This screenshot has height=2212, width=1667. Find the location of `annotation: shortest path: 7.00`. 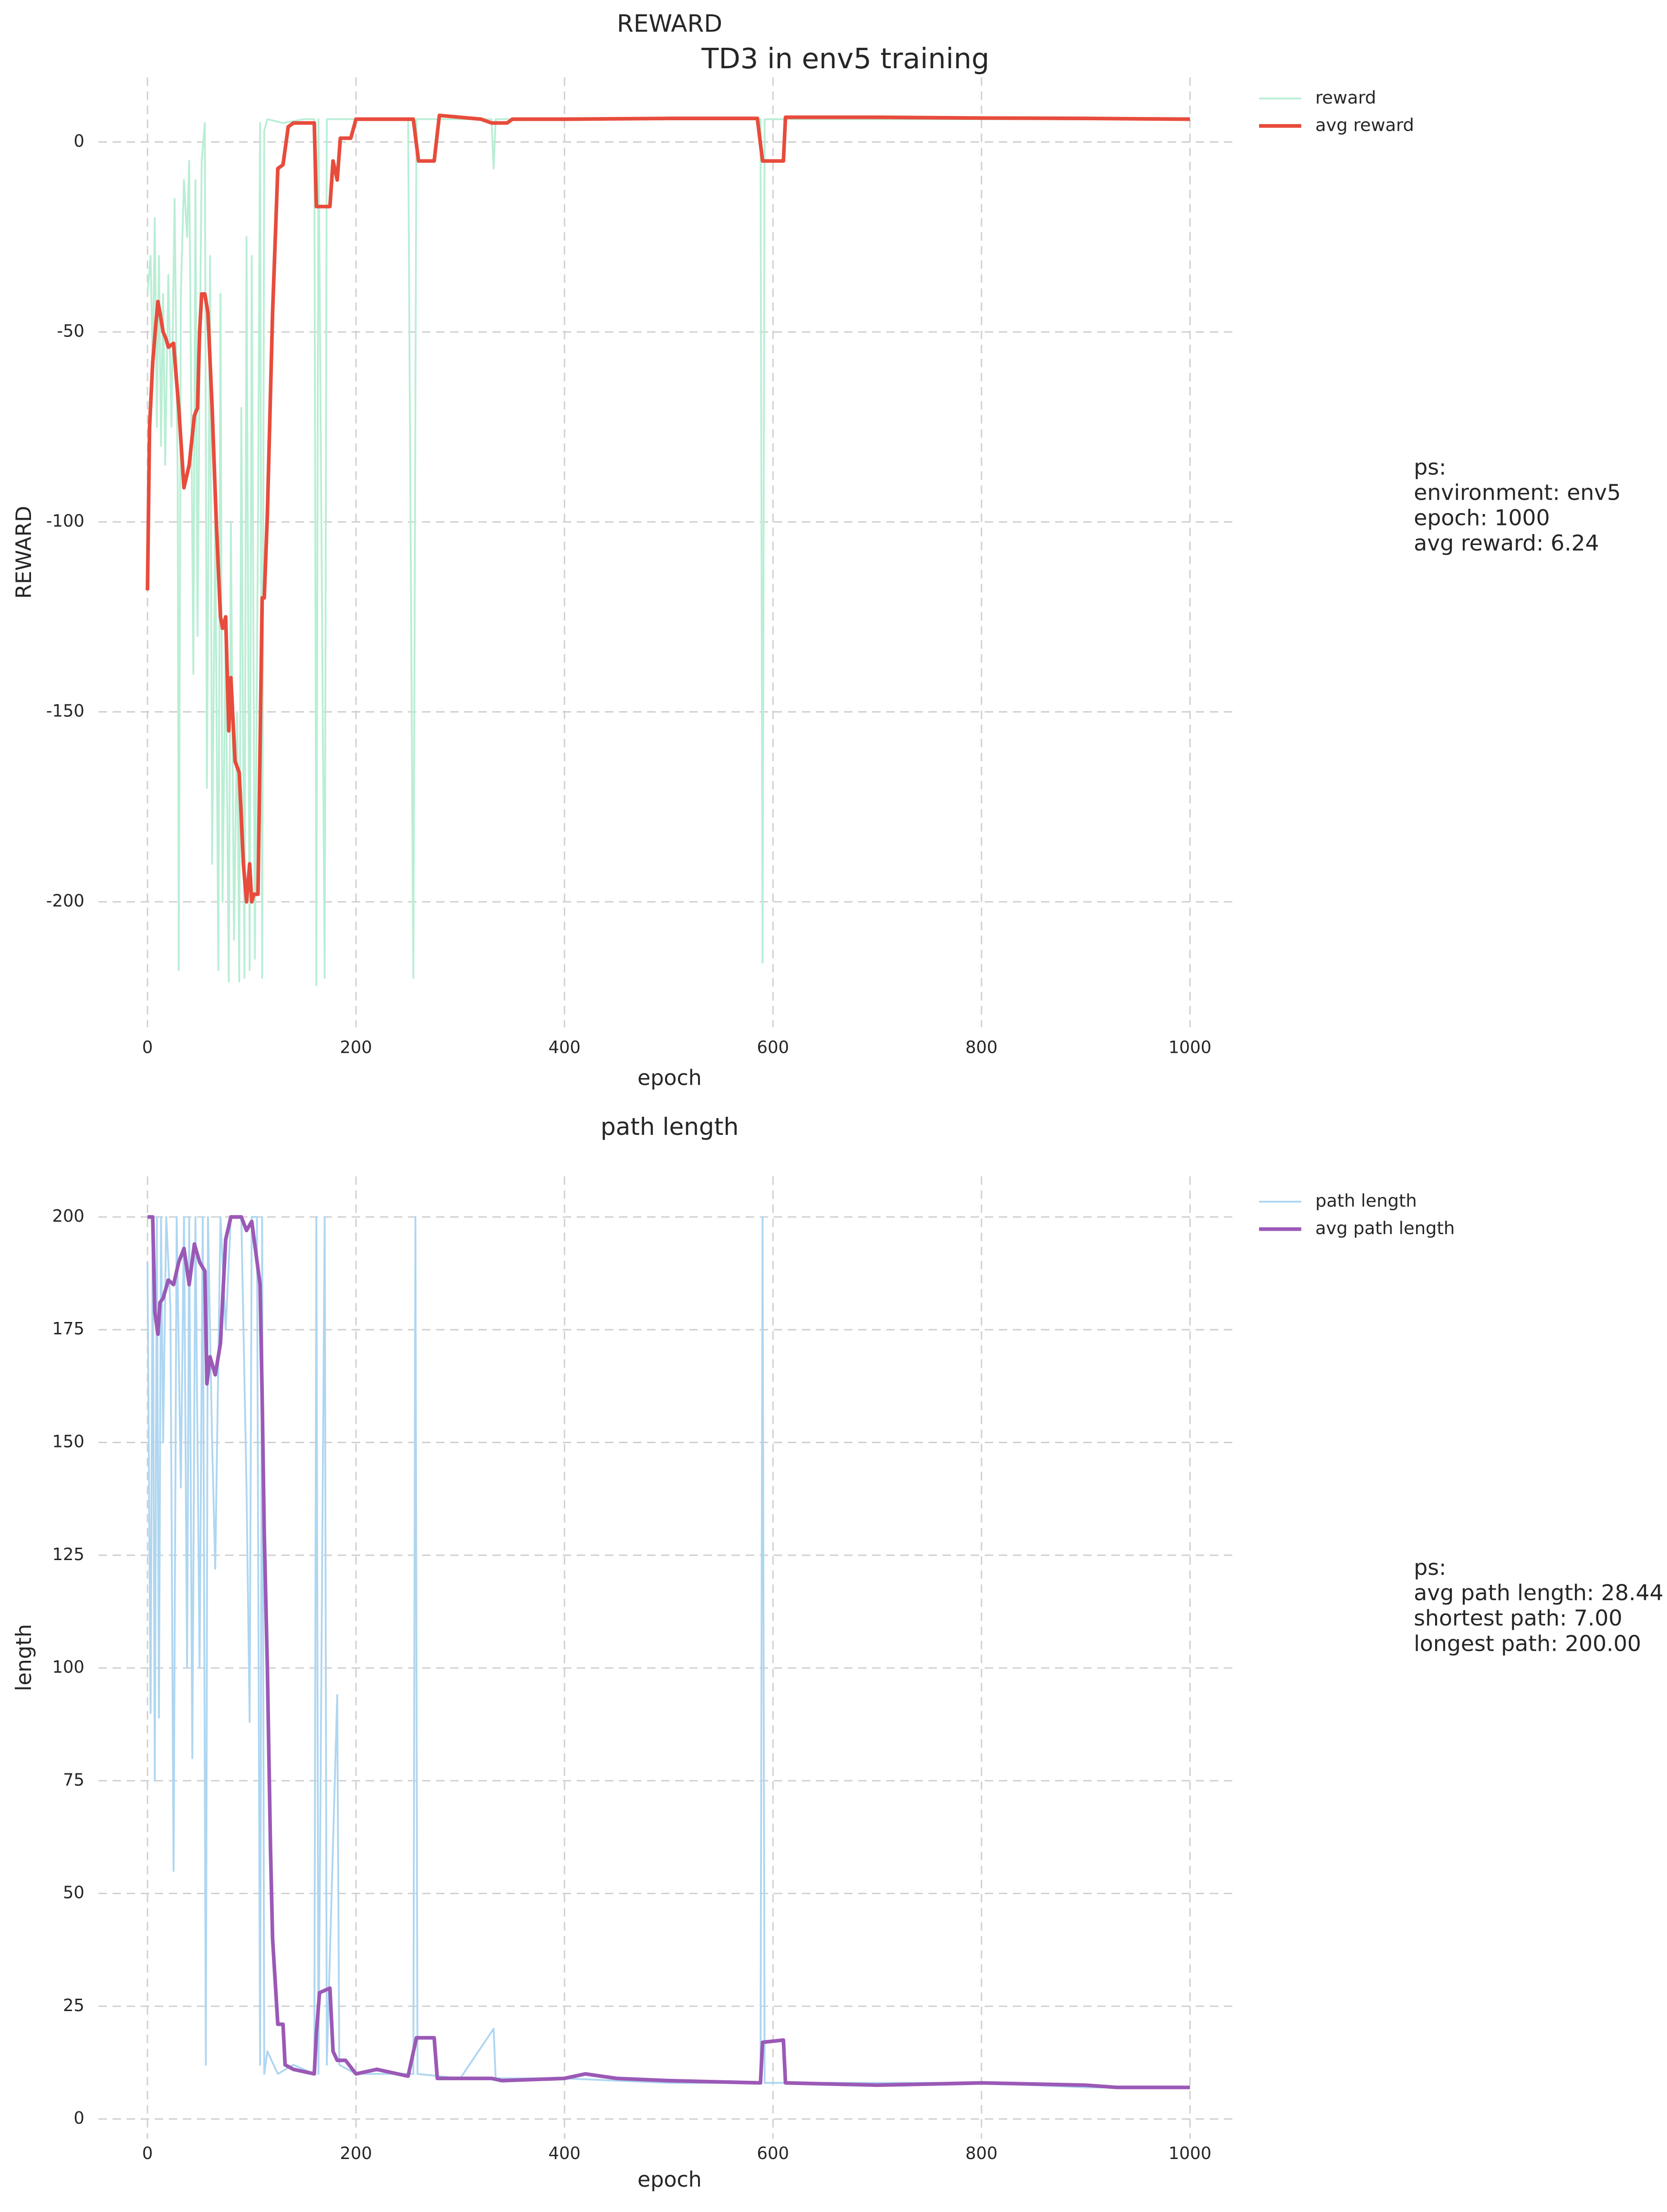

annotation: shortest path: 7.00 is located at coordinates (1518, 1618).